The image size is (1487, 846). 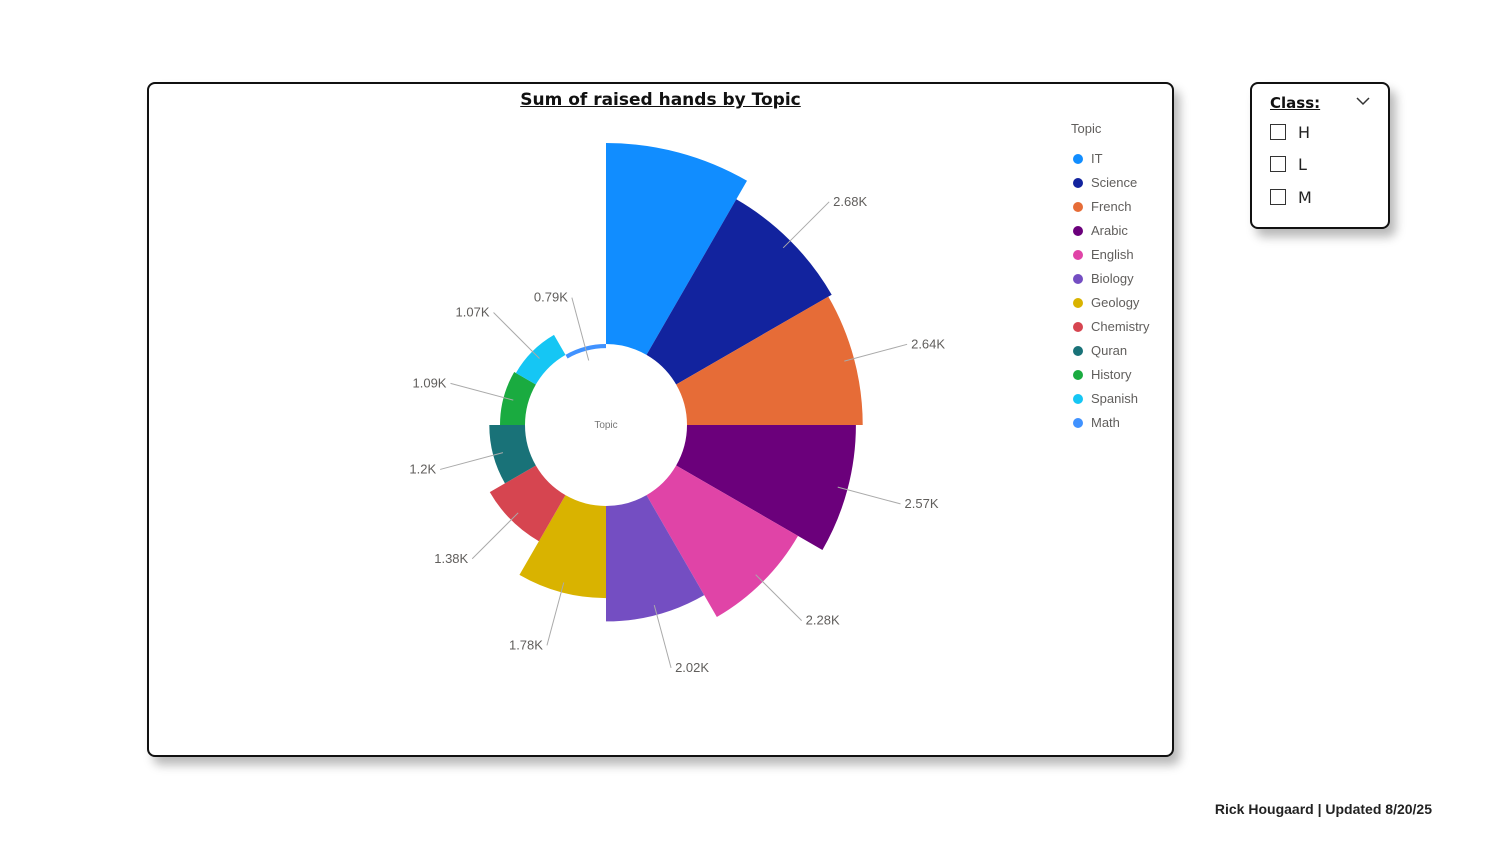 I want to click on legend-marker-french, so click(x=1078, y=207).